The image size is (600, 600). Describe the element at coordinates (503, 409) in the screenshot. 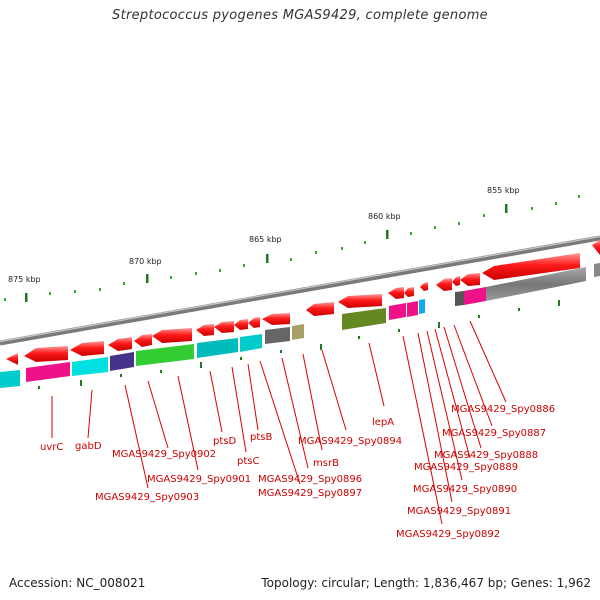

I see `gene-label: MGAS9429_Spy0886` at that location.